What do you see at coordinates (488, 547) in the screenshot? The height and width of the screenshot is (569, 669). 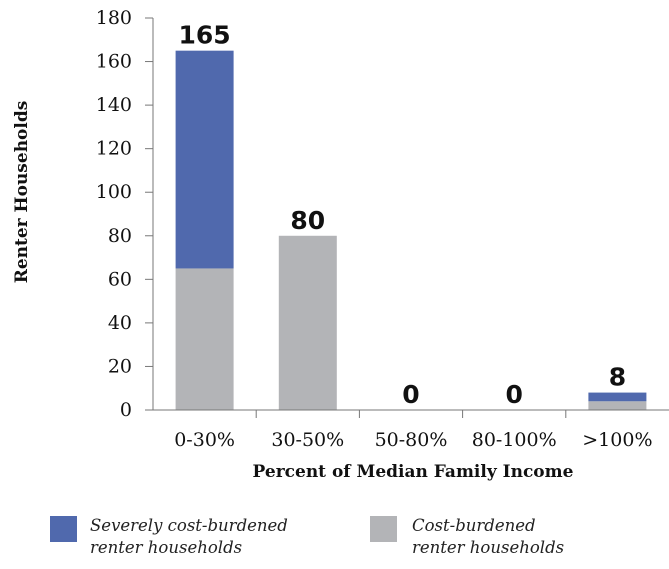 I see `legend-label-cost-line2: renter households` at bounding box center [488, 547].